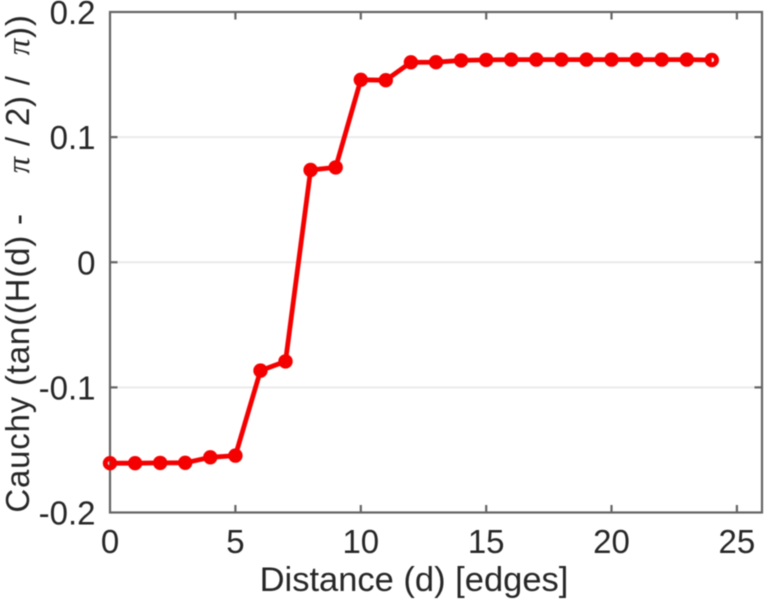 This screenshot has height=600, width=764. I want to click on svg-text: 0.2, so click(73, 15).